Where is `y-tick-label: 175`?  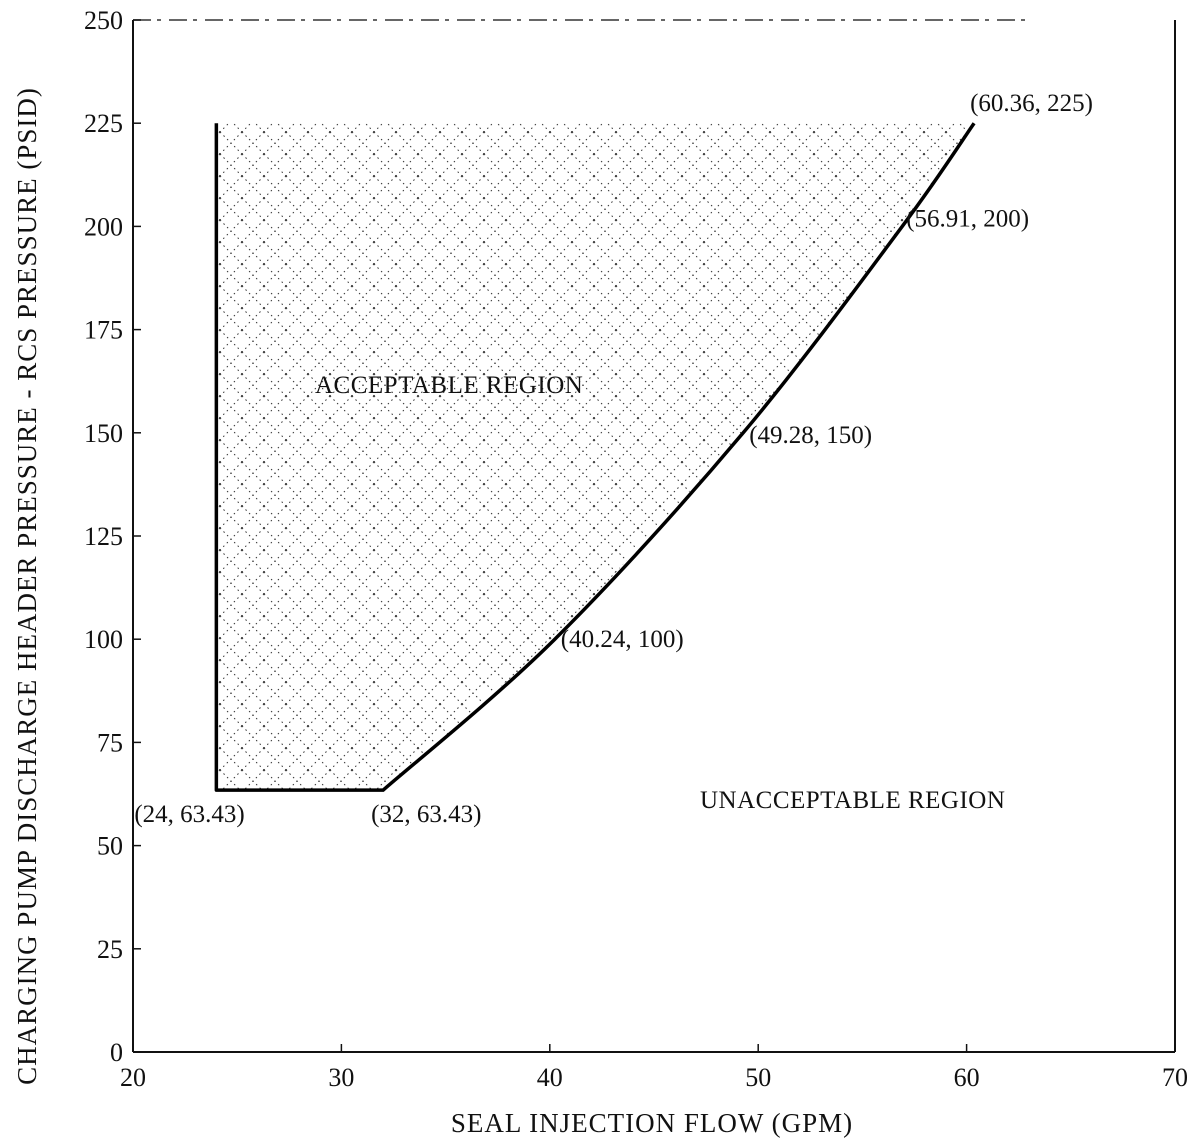
y-tick-label: 175 is located at coordinates (103, 330).